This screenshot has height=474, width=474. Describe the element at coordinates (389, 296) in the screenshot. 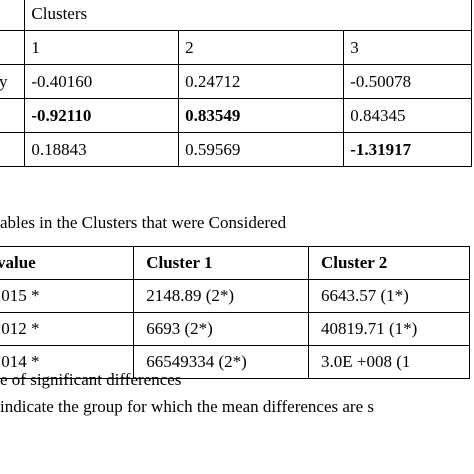

I see `table-cell: 6643.57 (1*)` at that location.